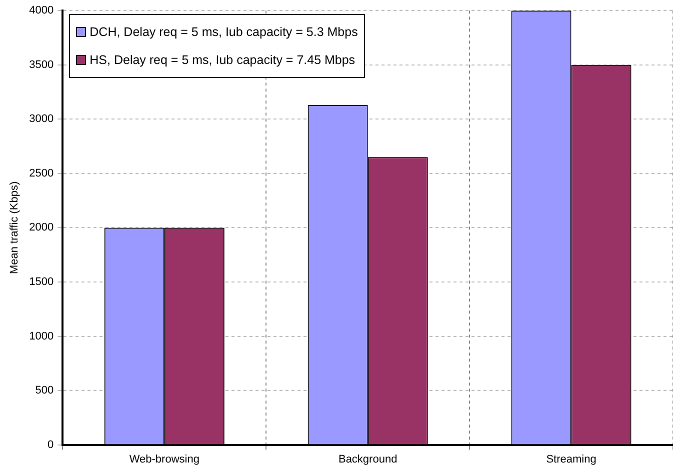 The width and height of the screenshot is (673, 471). Describe the element at coordinates (223, 60) in the screenshot. I see `legend-label: HS, Delay req = 5 ms, Iub capacity = 7.45 Mbps` at that location.